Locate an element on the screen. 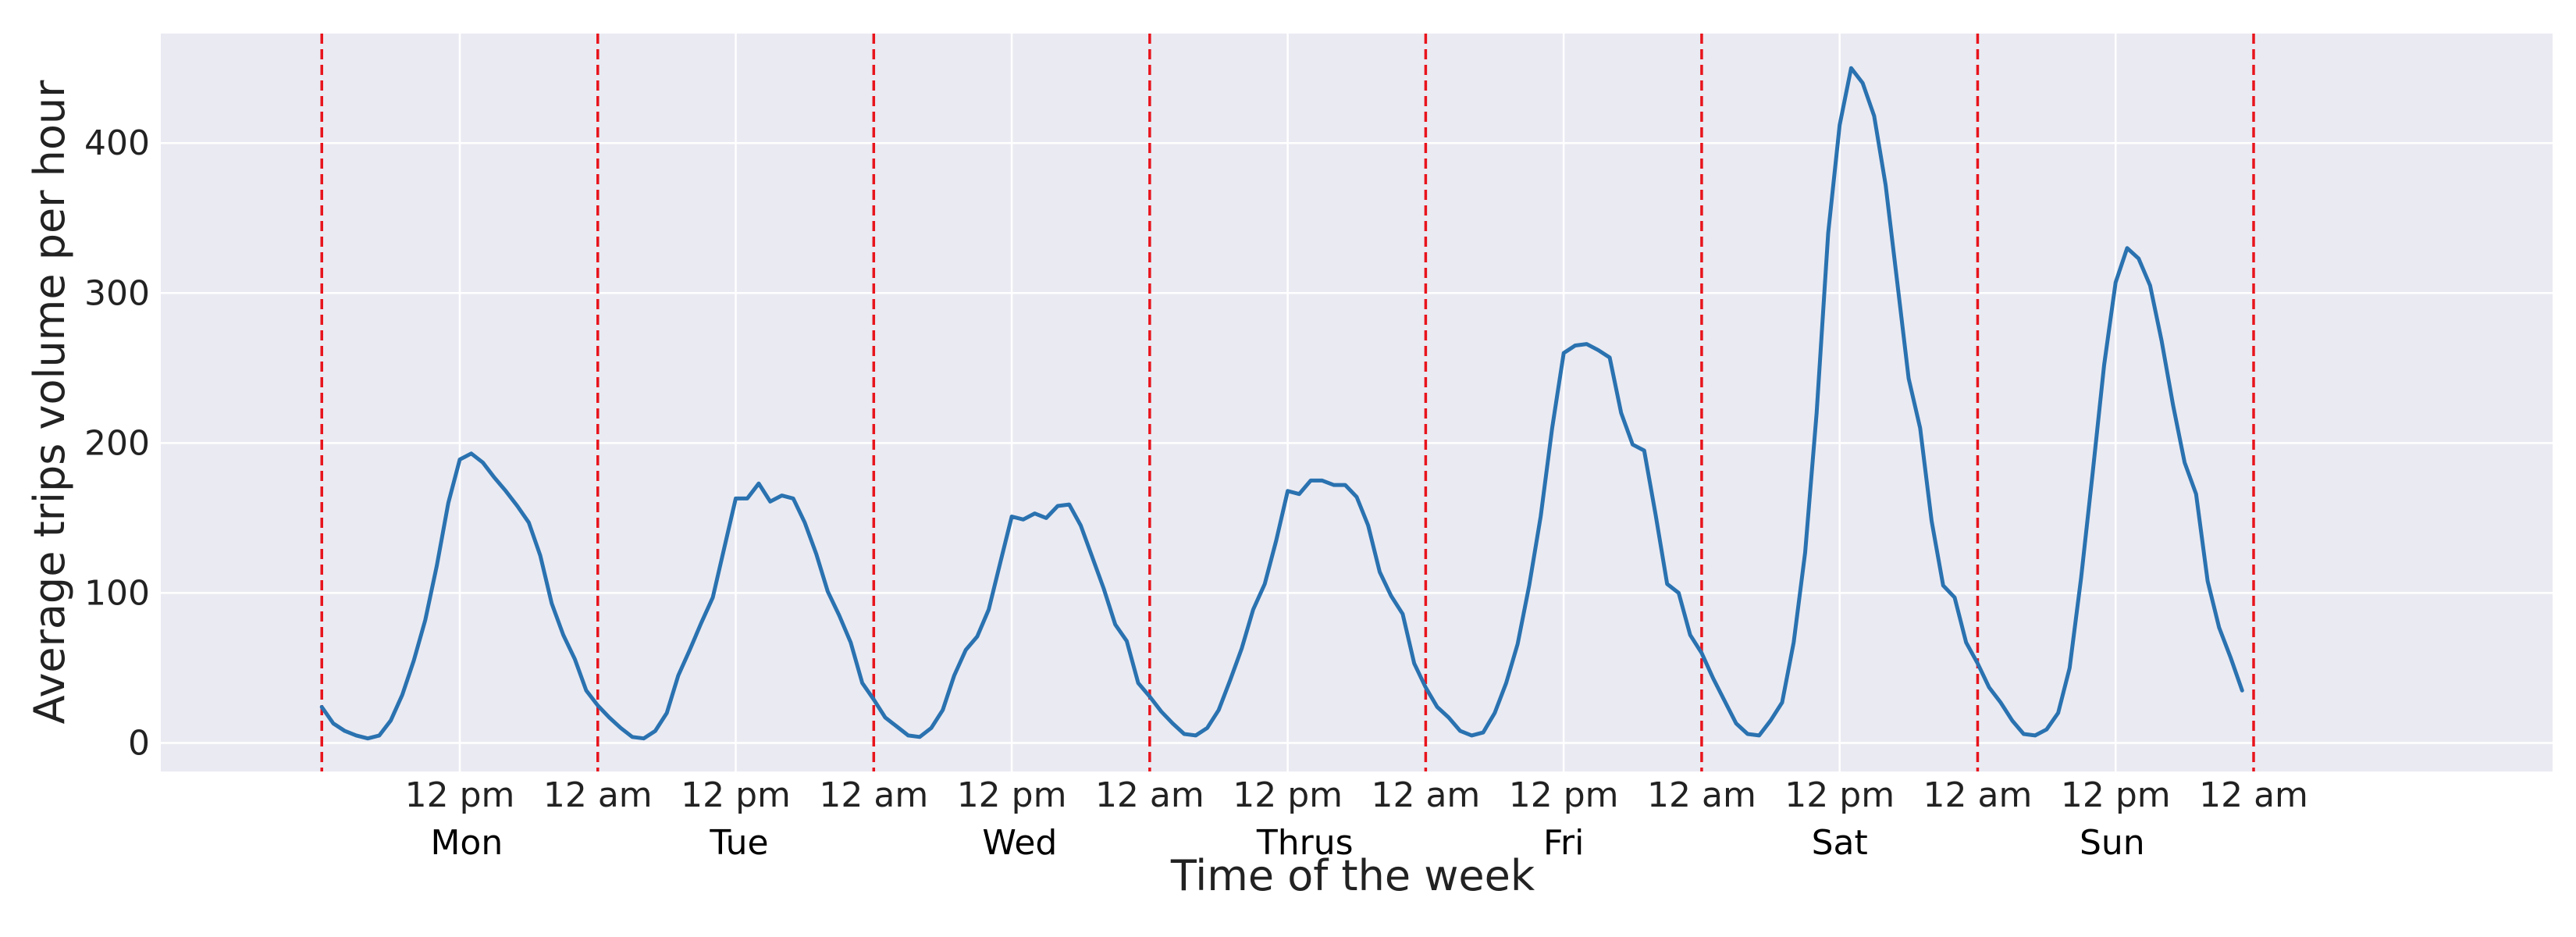 The image size is (2576, 937). day-label: Fri is located at coordinates (1563, 843).